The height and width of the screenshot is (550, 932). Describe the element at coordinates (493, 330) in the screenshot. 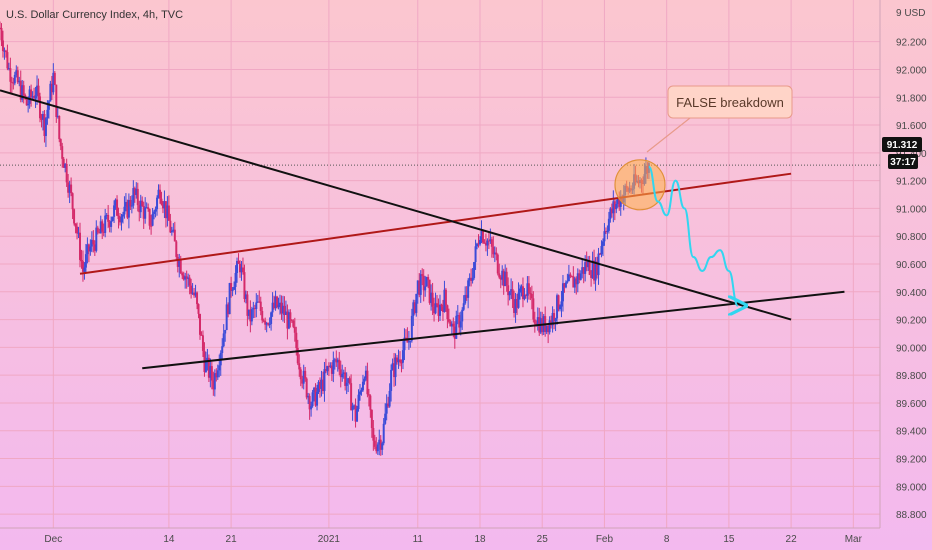

I see `lower-support-trendline` at that location.